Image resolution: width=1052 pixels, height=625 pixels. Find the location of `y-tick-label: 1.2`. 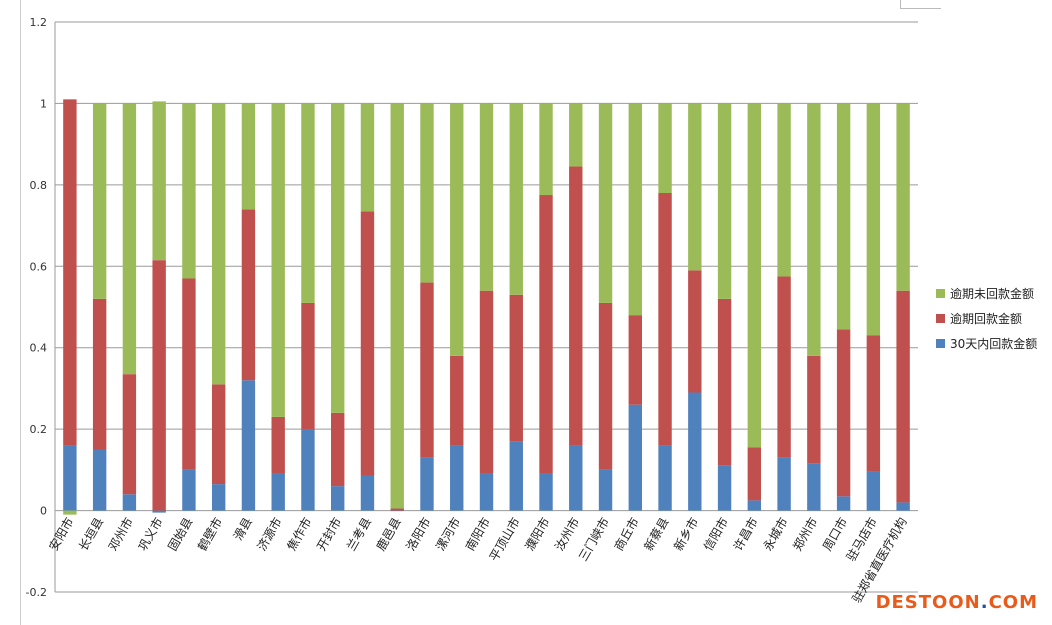

y-tick-label: 1.2 is located at coordinates (39, 22).